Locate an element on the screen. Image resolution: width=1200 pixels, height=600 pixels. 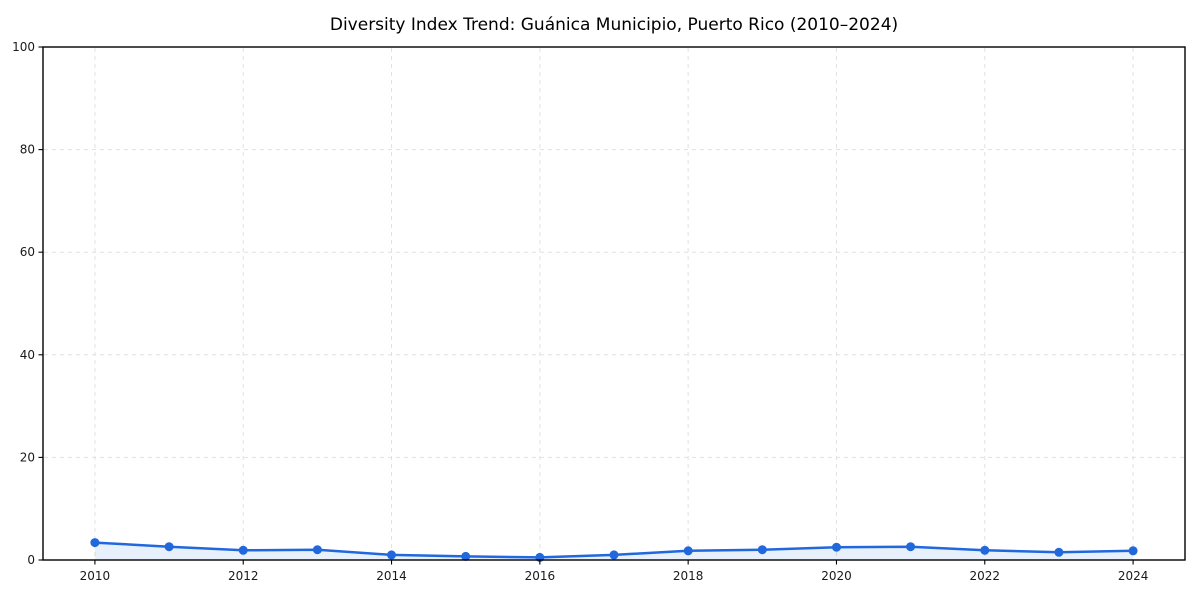
y-tick-label: 20 is located at coordinates (27, 457).